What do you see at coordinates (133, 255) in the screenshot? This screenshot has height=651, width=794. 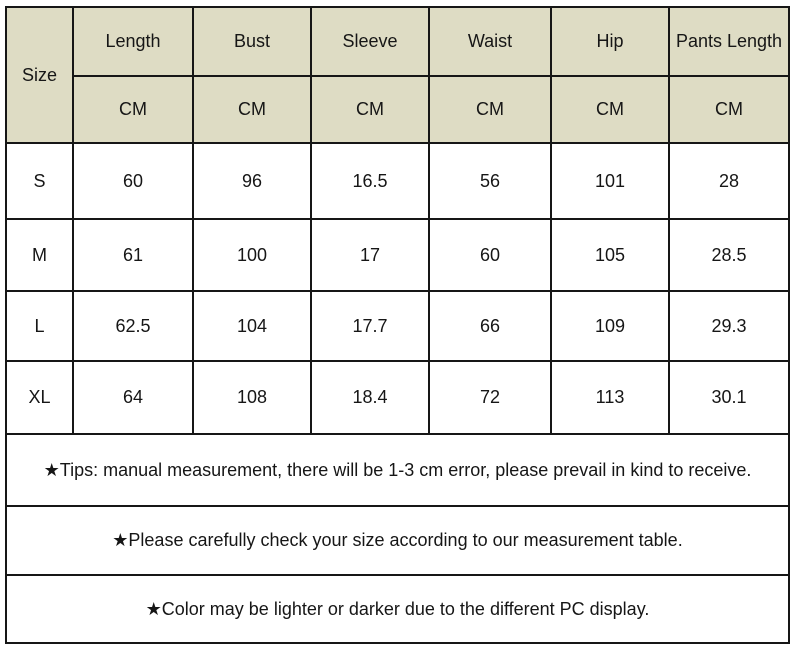 I see `value-cell-length: 61` at bounding box center [133, 255].